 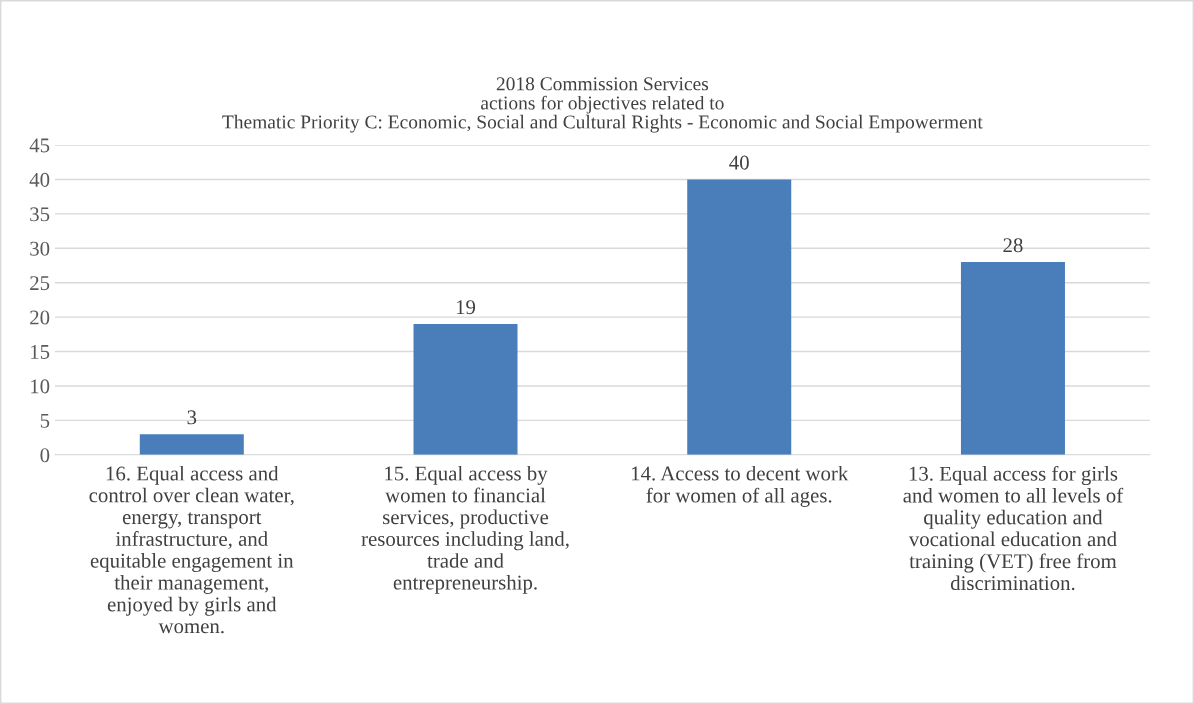 What do you see at coordinates (466, 307) in the screenshot?
I see `data-label: 19` at bounding box center [466, 307].